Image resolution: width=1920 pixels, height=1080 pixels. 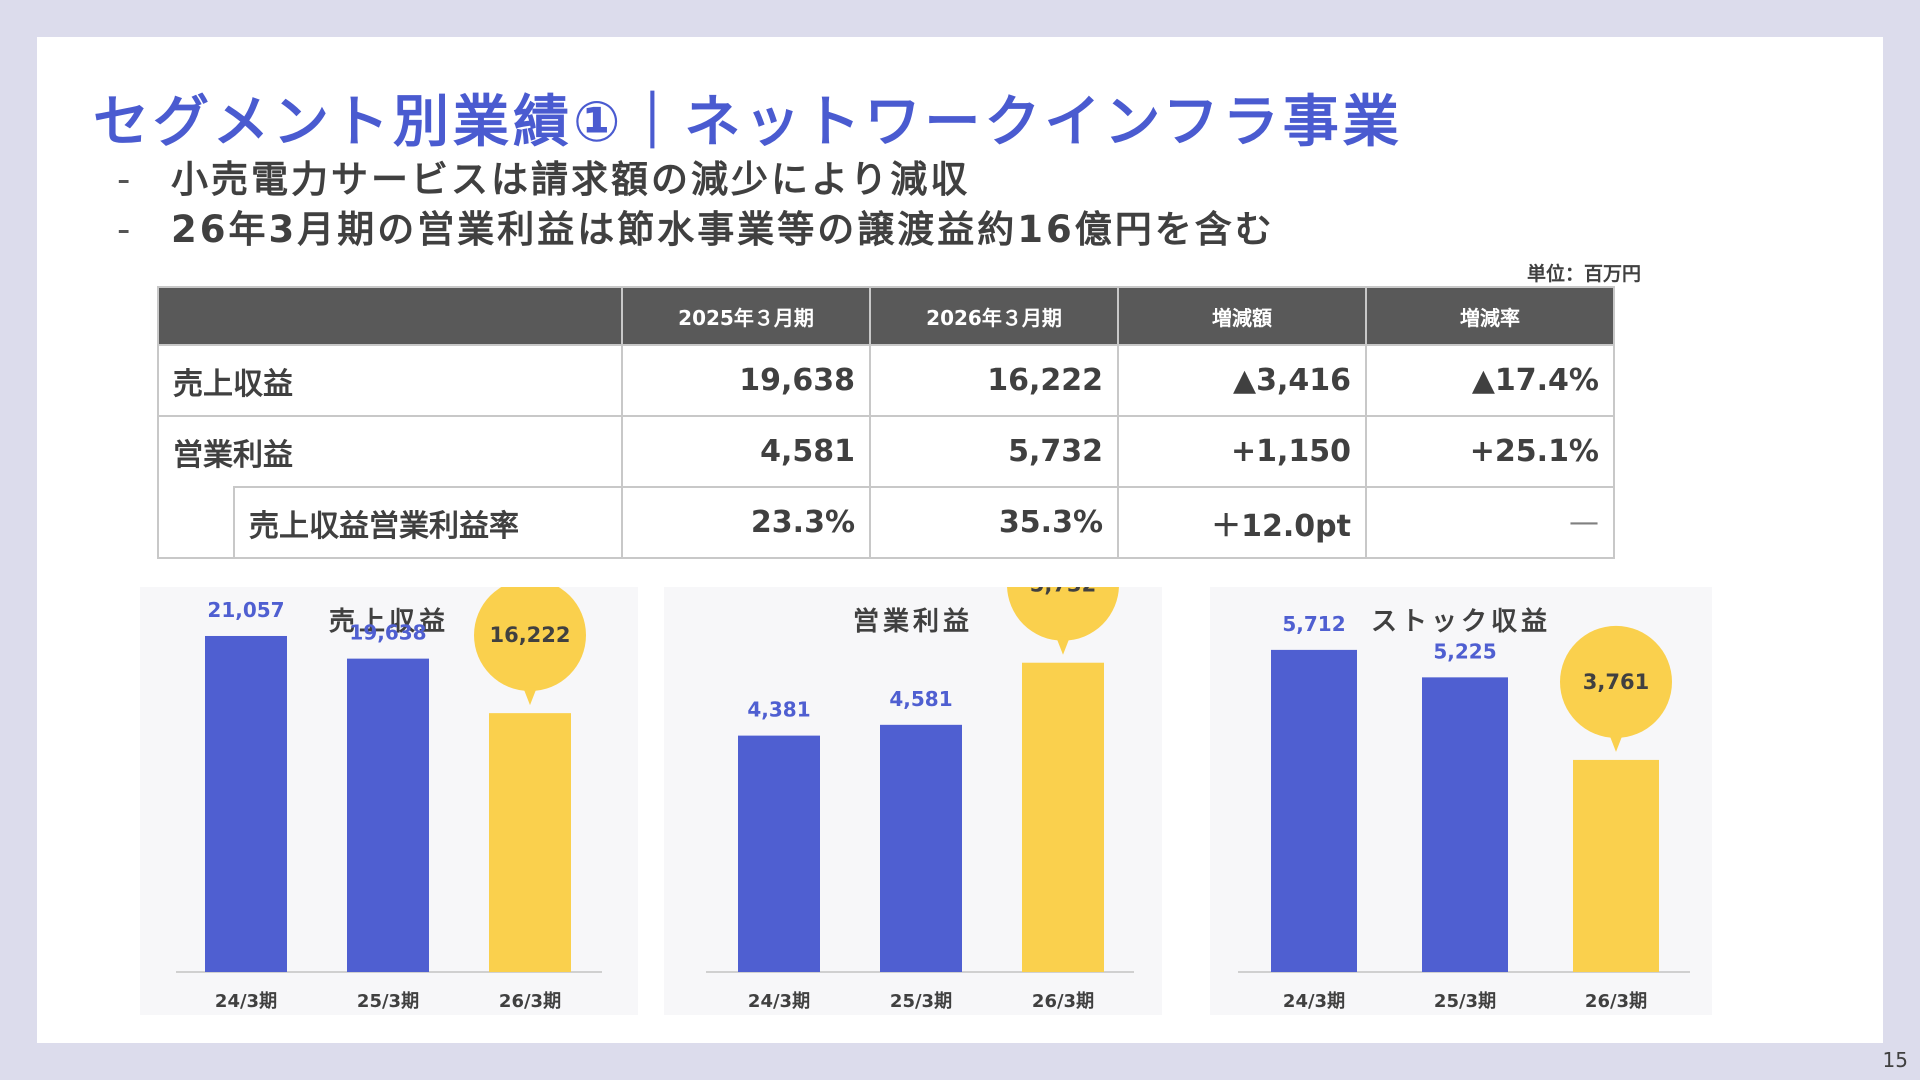 What do you see at coordinates (1583, 274) in the screenshot?
I see `unit-label: 単位：百万円` at bounding box center [1583, 274].